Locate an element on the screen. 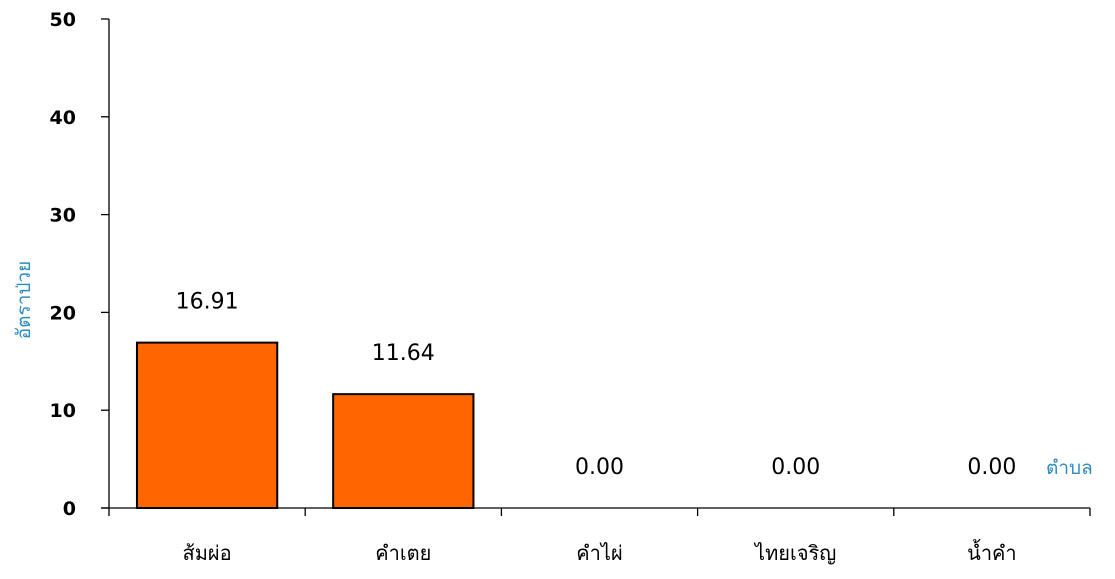 The width and height of the screenshot is (1115, 579). bars is located at coordinates (305, 425).